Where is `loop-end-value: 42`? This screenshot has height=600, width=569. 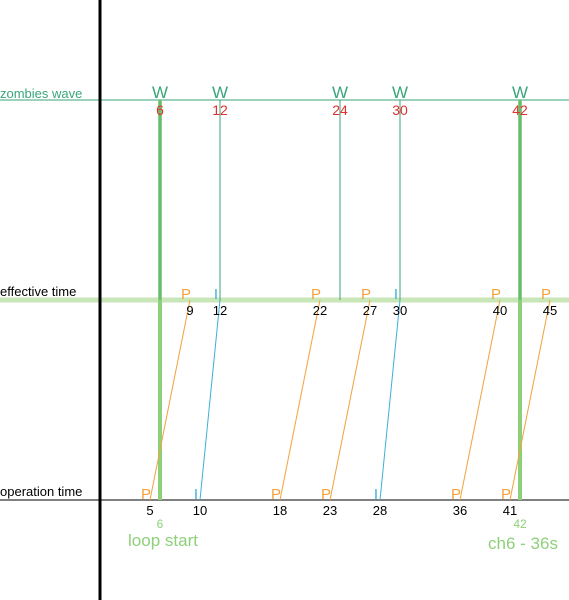
loop-end-value: 42 is located at coordinates (520, 524).